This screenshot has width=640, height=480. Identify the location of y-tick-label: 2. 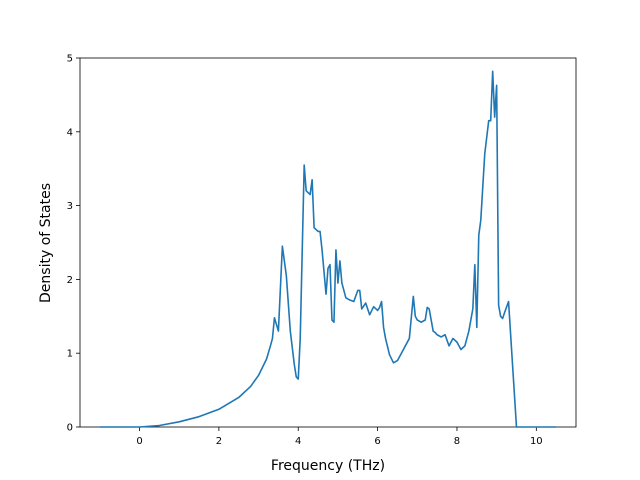
(70, 280).